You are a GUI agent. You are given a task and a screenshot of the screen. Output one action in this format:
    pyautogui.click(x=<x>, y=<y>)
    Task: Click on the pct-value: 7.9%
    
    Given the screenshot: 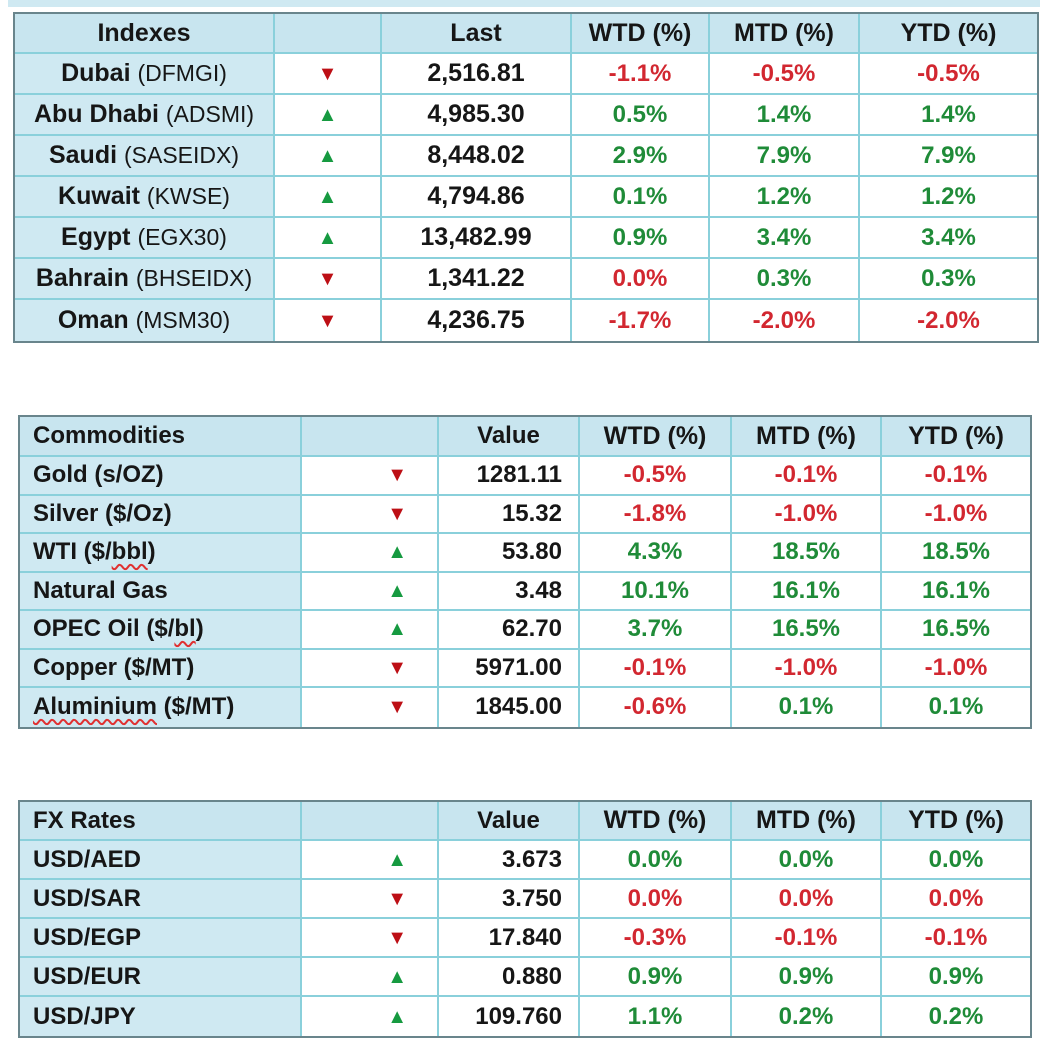 What is the action you would take?
    pyautogui.click(x=784, y=155)
    